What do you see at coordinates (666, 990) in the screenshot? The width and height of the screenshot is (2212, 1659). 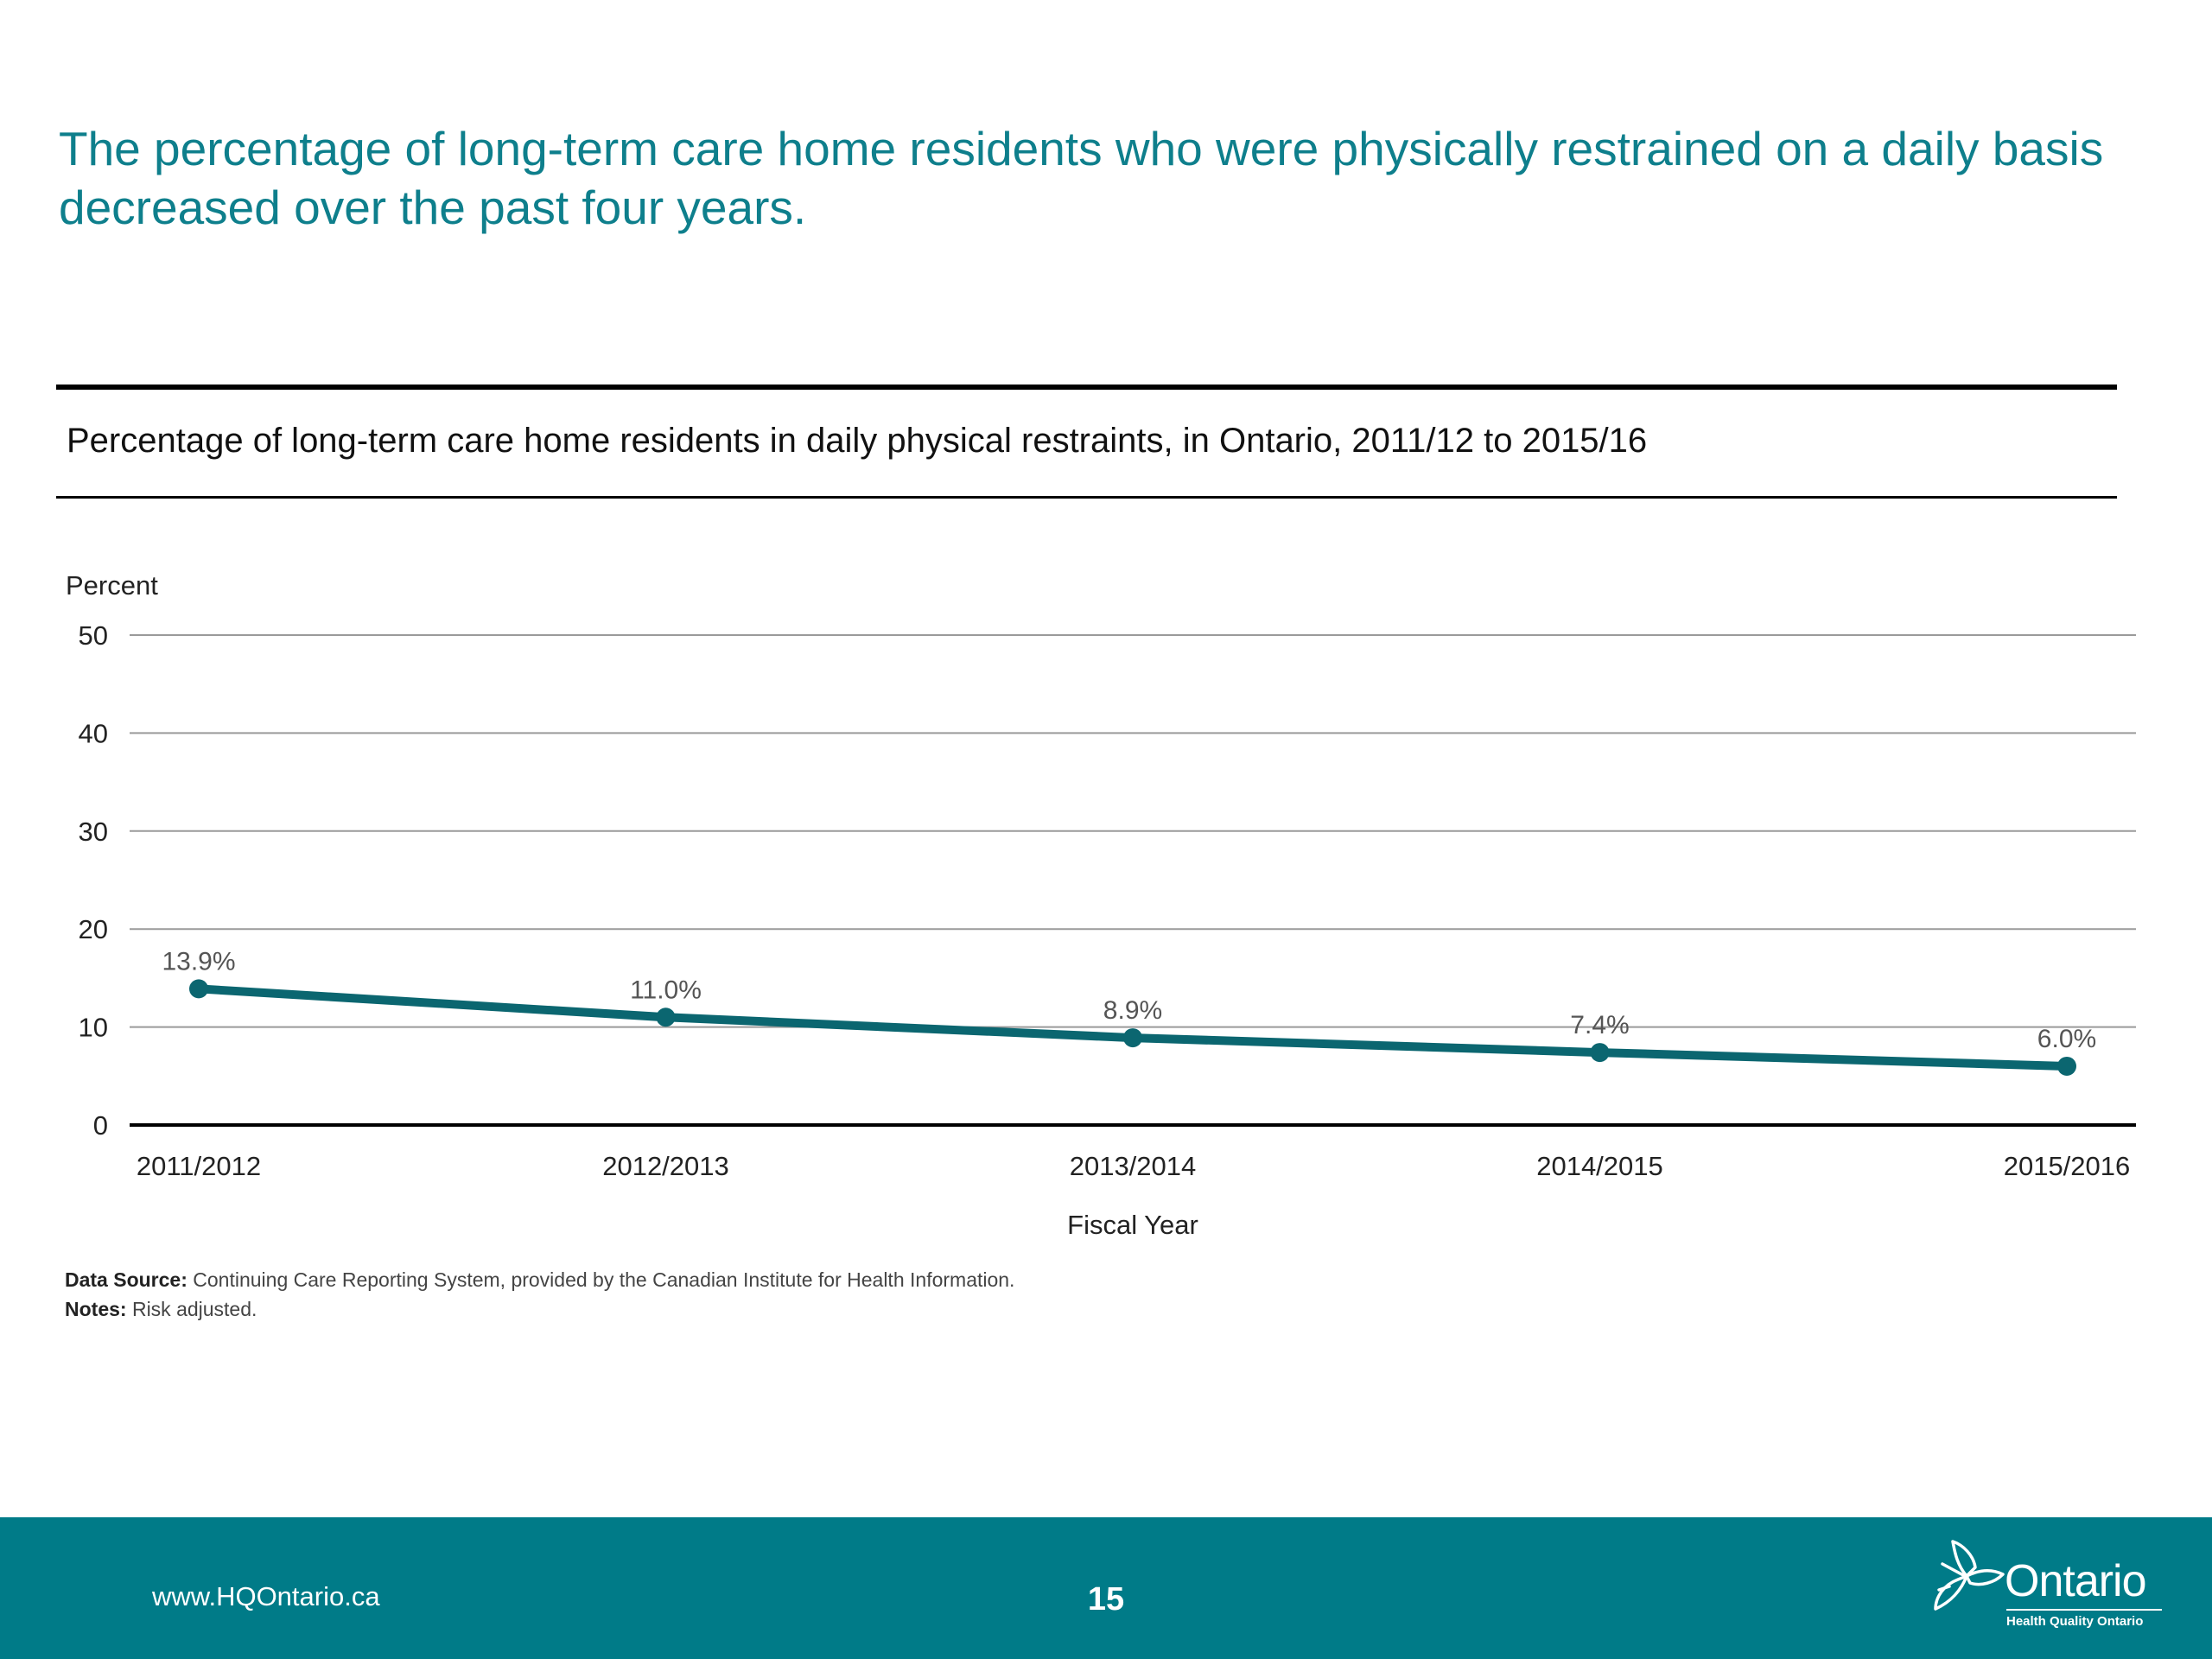 I see `data-label: 11.0%` at bounding box center [666, 990].